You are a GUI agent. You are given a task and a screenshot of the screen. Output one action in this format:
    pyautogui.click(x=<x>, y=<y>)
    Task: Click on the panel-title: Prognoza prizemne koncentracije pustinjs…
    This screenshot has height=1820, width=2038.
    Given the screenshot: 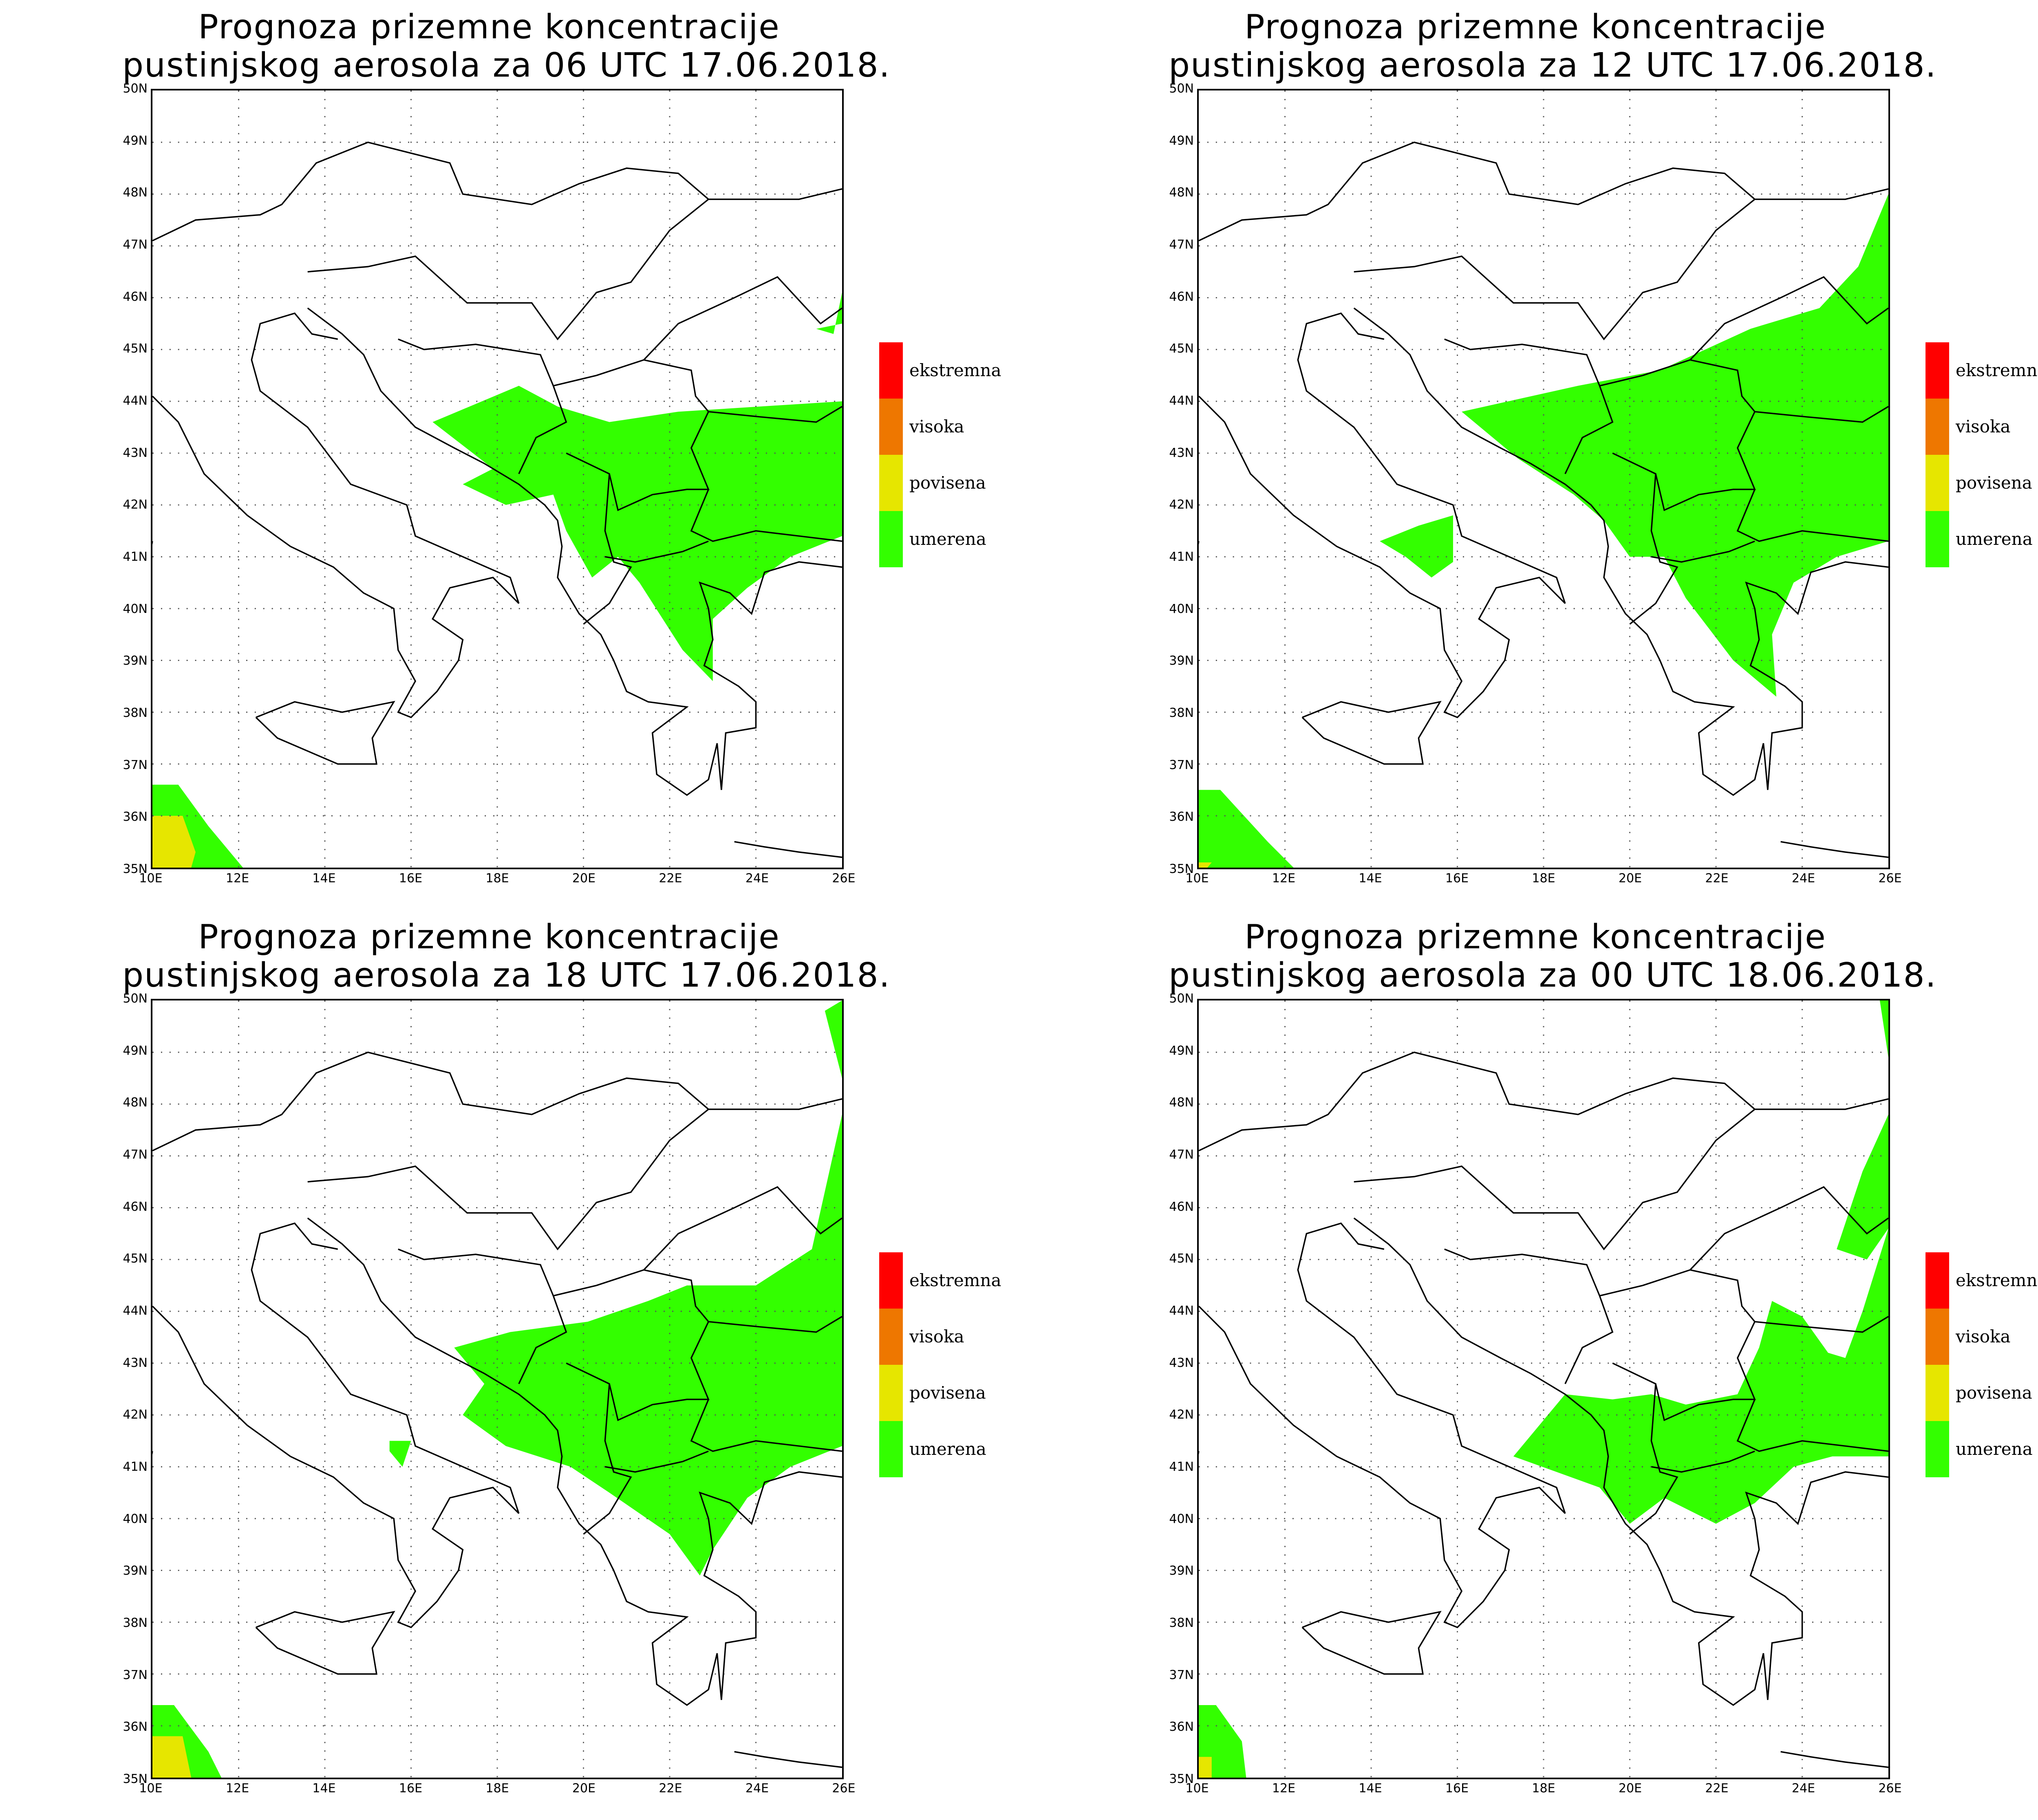 What is the action you would take?
    pyautogui.click(x=507, y=957)
    